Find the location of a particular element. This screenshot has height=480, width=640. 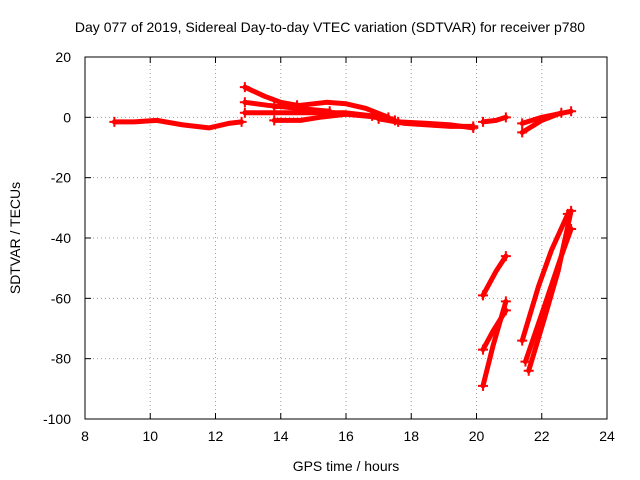

y-tick-label: 20 is located at coordinates (63, 57).